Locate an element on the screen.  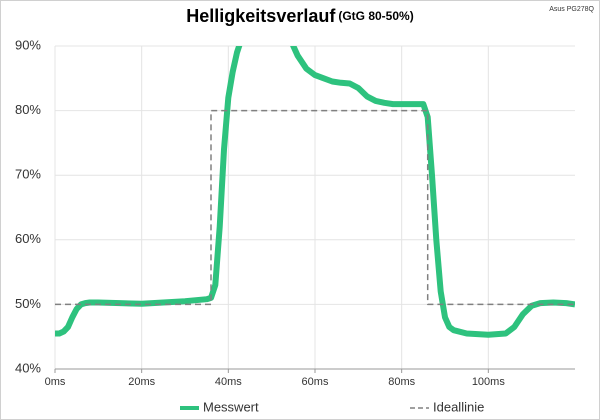
y-tick-label: 50% is located at coordinates (28, 303).